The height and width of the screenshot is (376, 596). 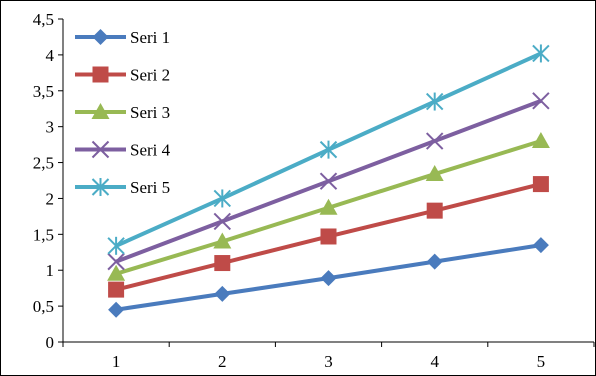 I want to click on y-tick-label: 2, so click(x=50, y=198).